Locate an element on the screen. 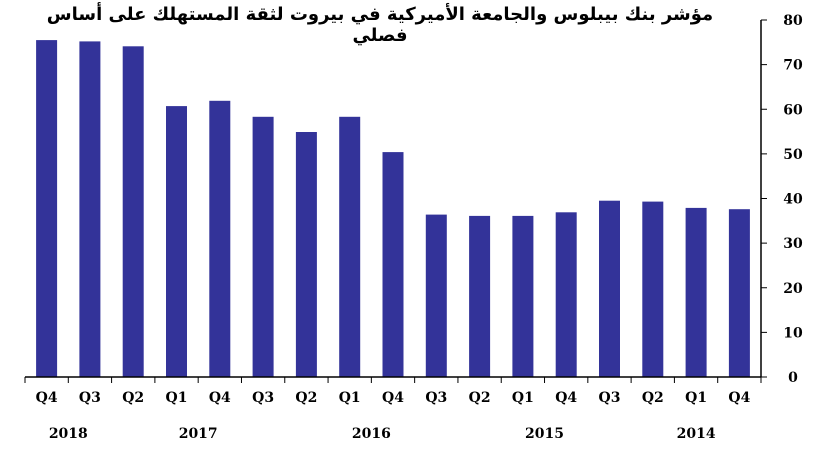 This screenshot has height=464, width=834. y-tick-label: 40 is located at coordinates (793, 200).